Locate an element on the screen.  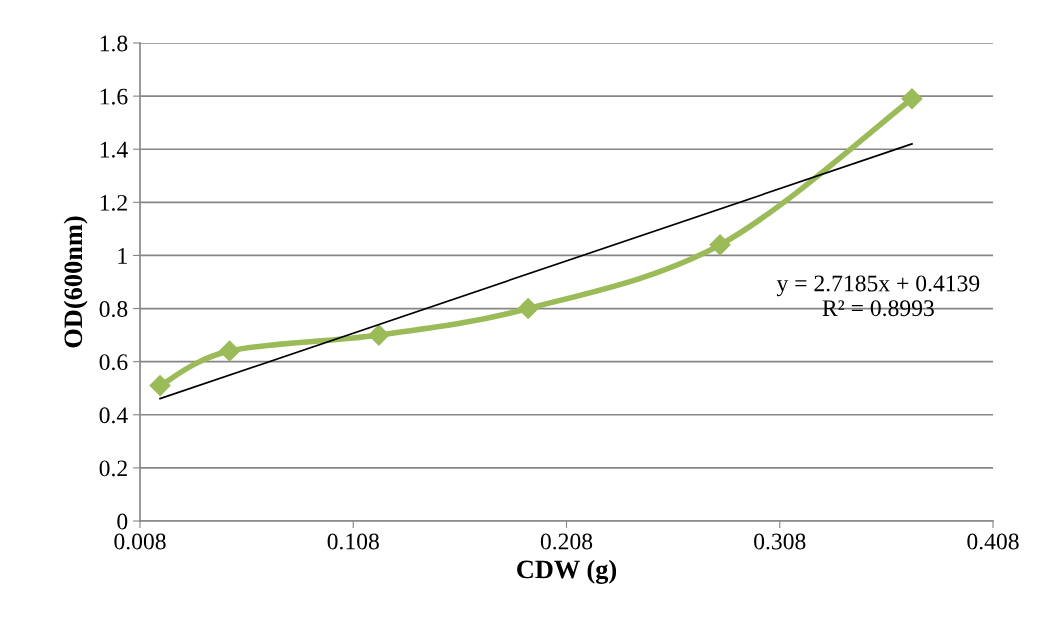
y-tick-label: 0.4 is located at coordinates (113, 415).